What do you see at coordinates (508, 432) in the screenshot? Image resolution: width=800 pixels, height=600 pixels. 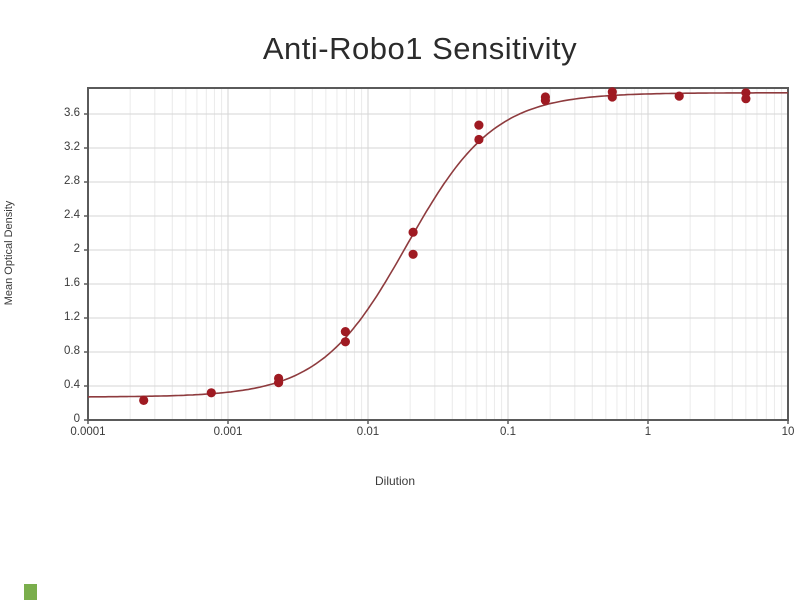 I see `x-tick-label: 0.1` at bounding box center [508, 432].